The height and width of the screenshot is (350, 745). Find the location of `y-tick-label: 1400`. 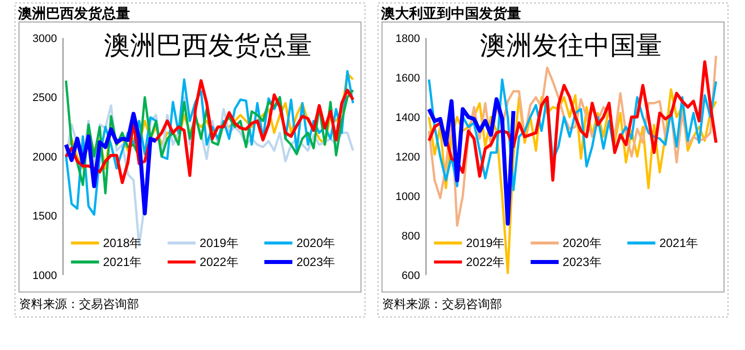

y-tick-label: 1400 is located at coordinates (408, 118).